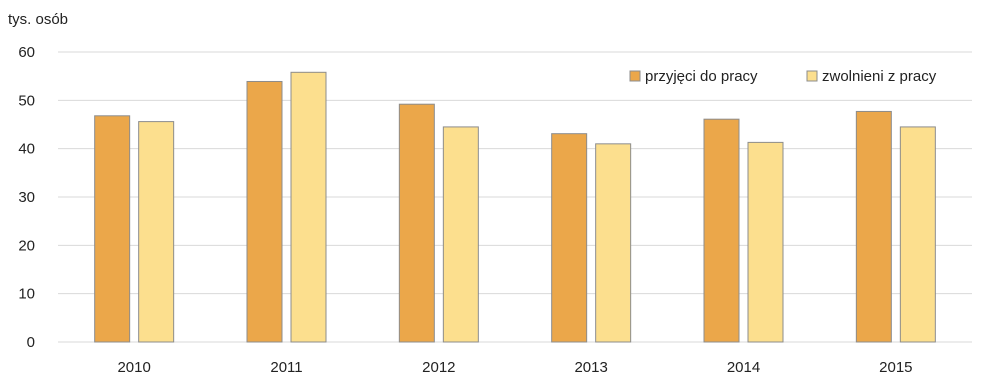 The width and height of the screenshot is (983, 378). Describe the element at coordinates (917, 234) in the screenshot. I see `bar-zwolnieni-2015` at that location.